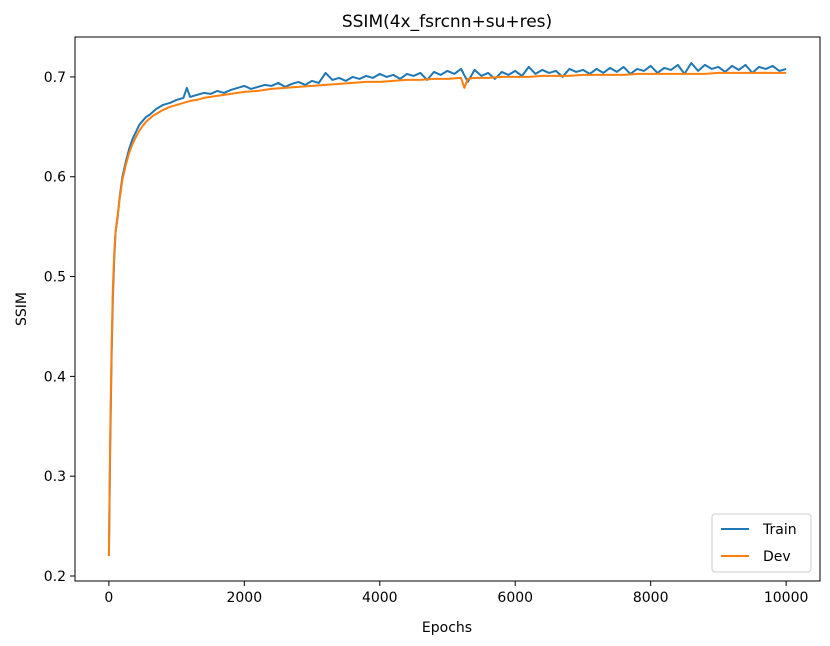  Describe the element at coordinates (55, 78) in the screenshot. I see `y-tick-label: 0.7` at that location.